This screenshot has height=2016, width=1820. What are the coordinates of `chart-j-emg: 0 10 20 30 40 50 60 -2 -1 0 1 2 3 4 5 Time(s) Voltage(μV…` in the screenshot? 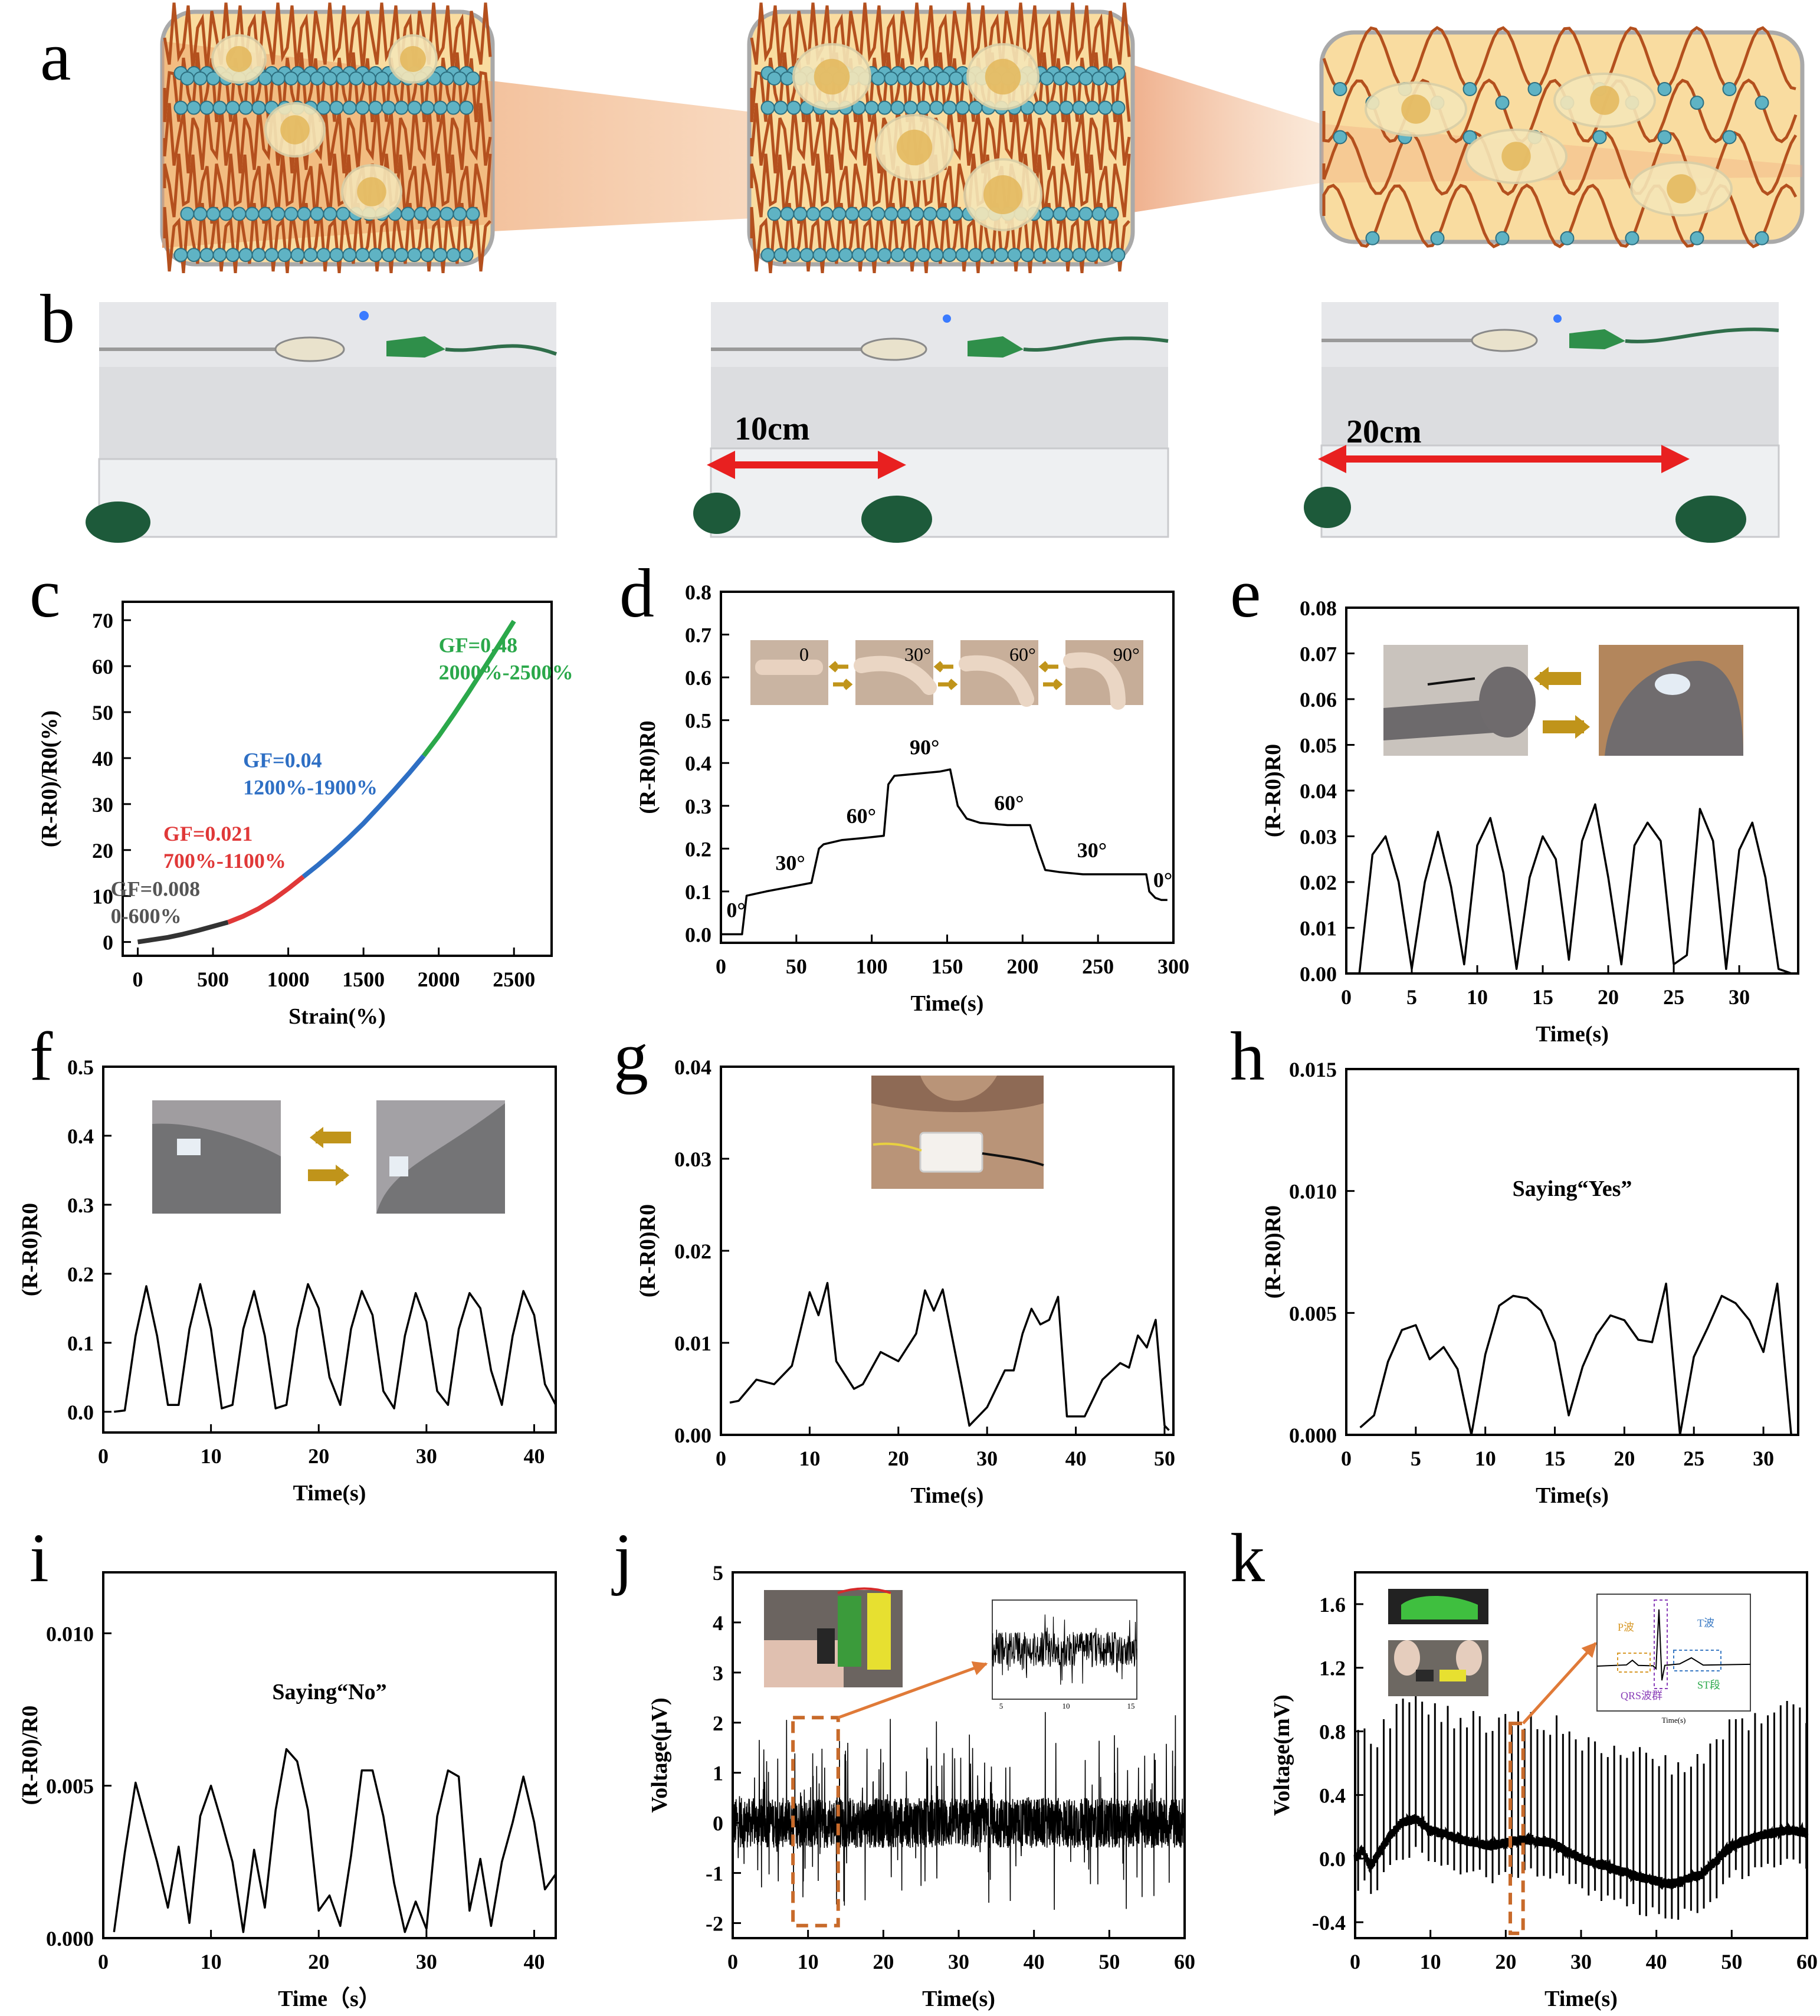 It's located at (921, 1786).